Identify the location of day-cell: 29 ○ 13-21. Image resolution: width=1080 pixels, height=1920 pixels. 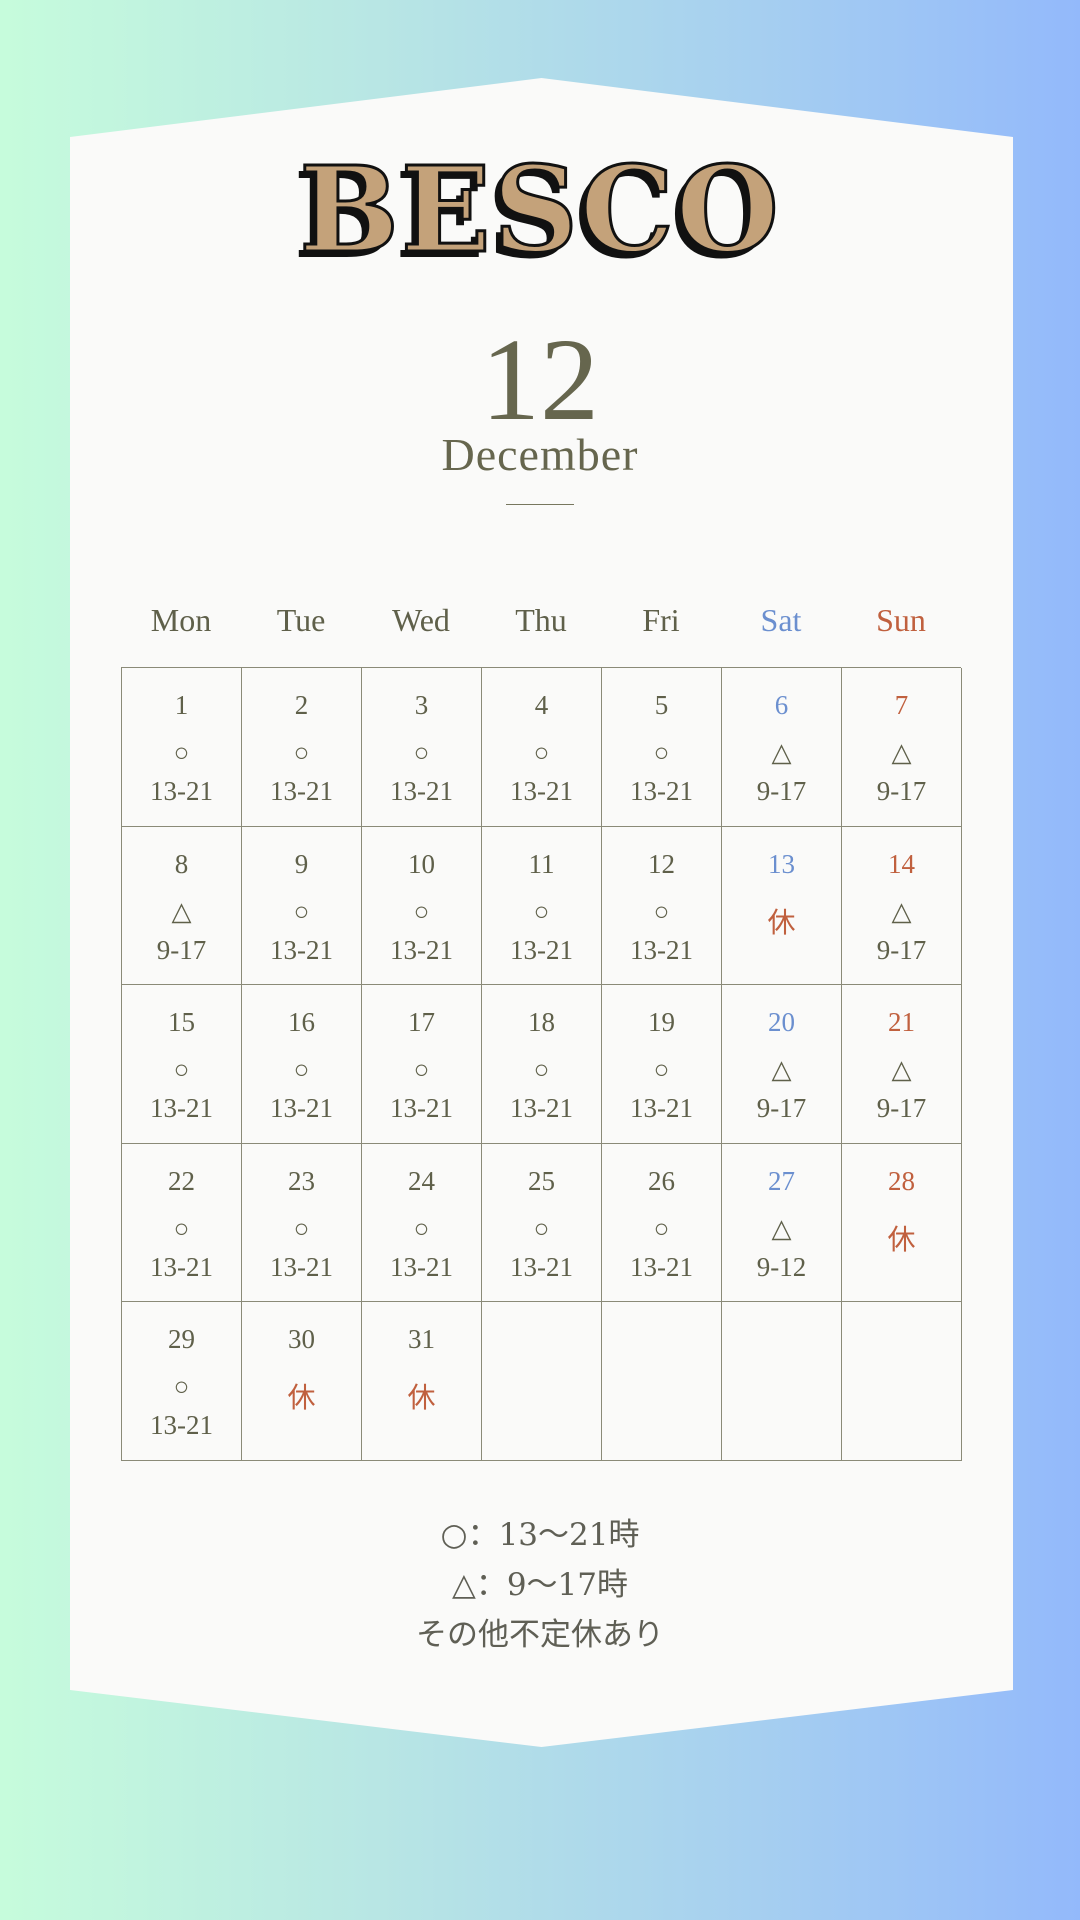
(182, 1381).